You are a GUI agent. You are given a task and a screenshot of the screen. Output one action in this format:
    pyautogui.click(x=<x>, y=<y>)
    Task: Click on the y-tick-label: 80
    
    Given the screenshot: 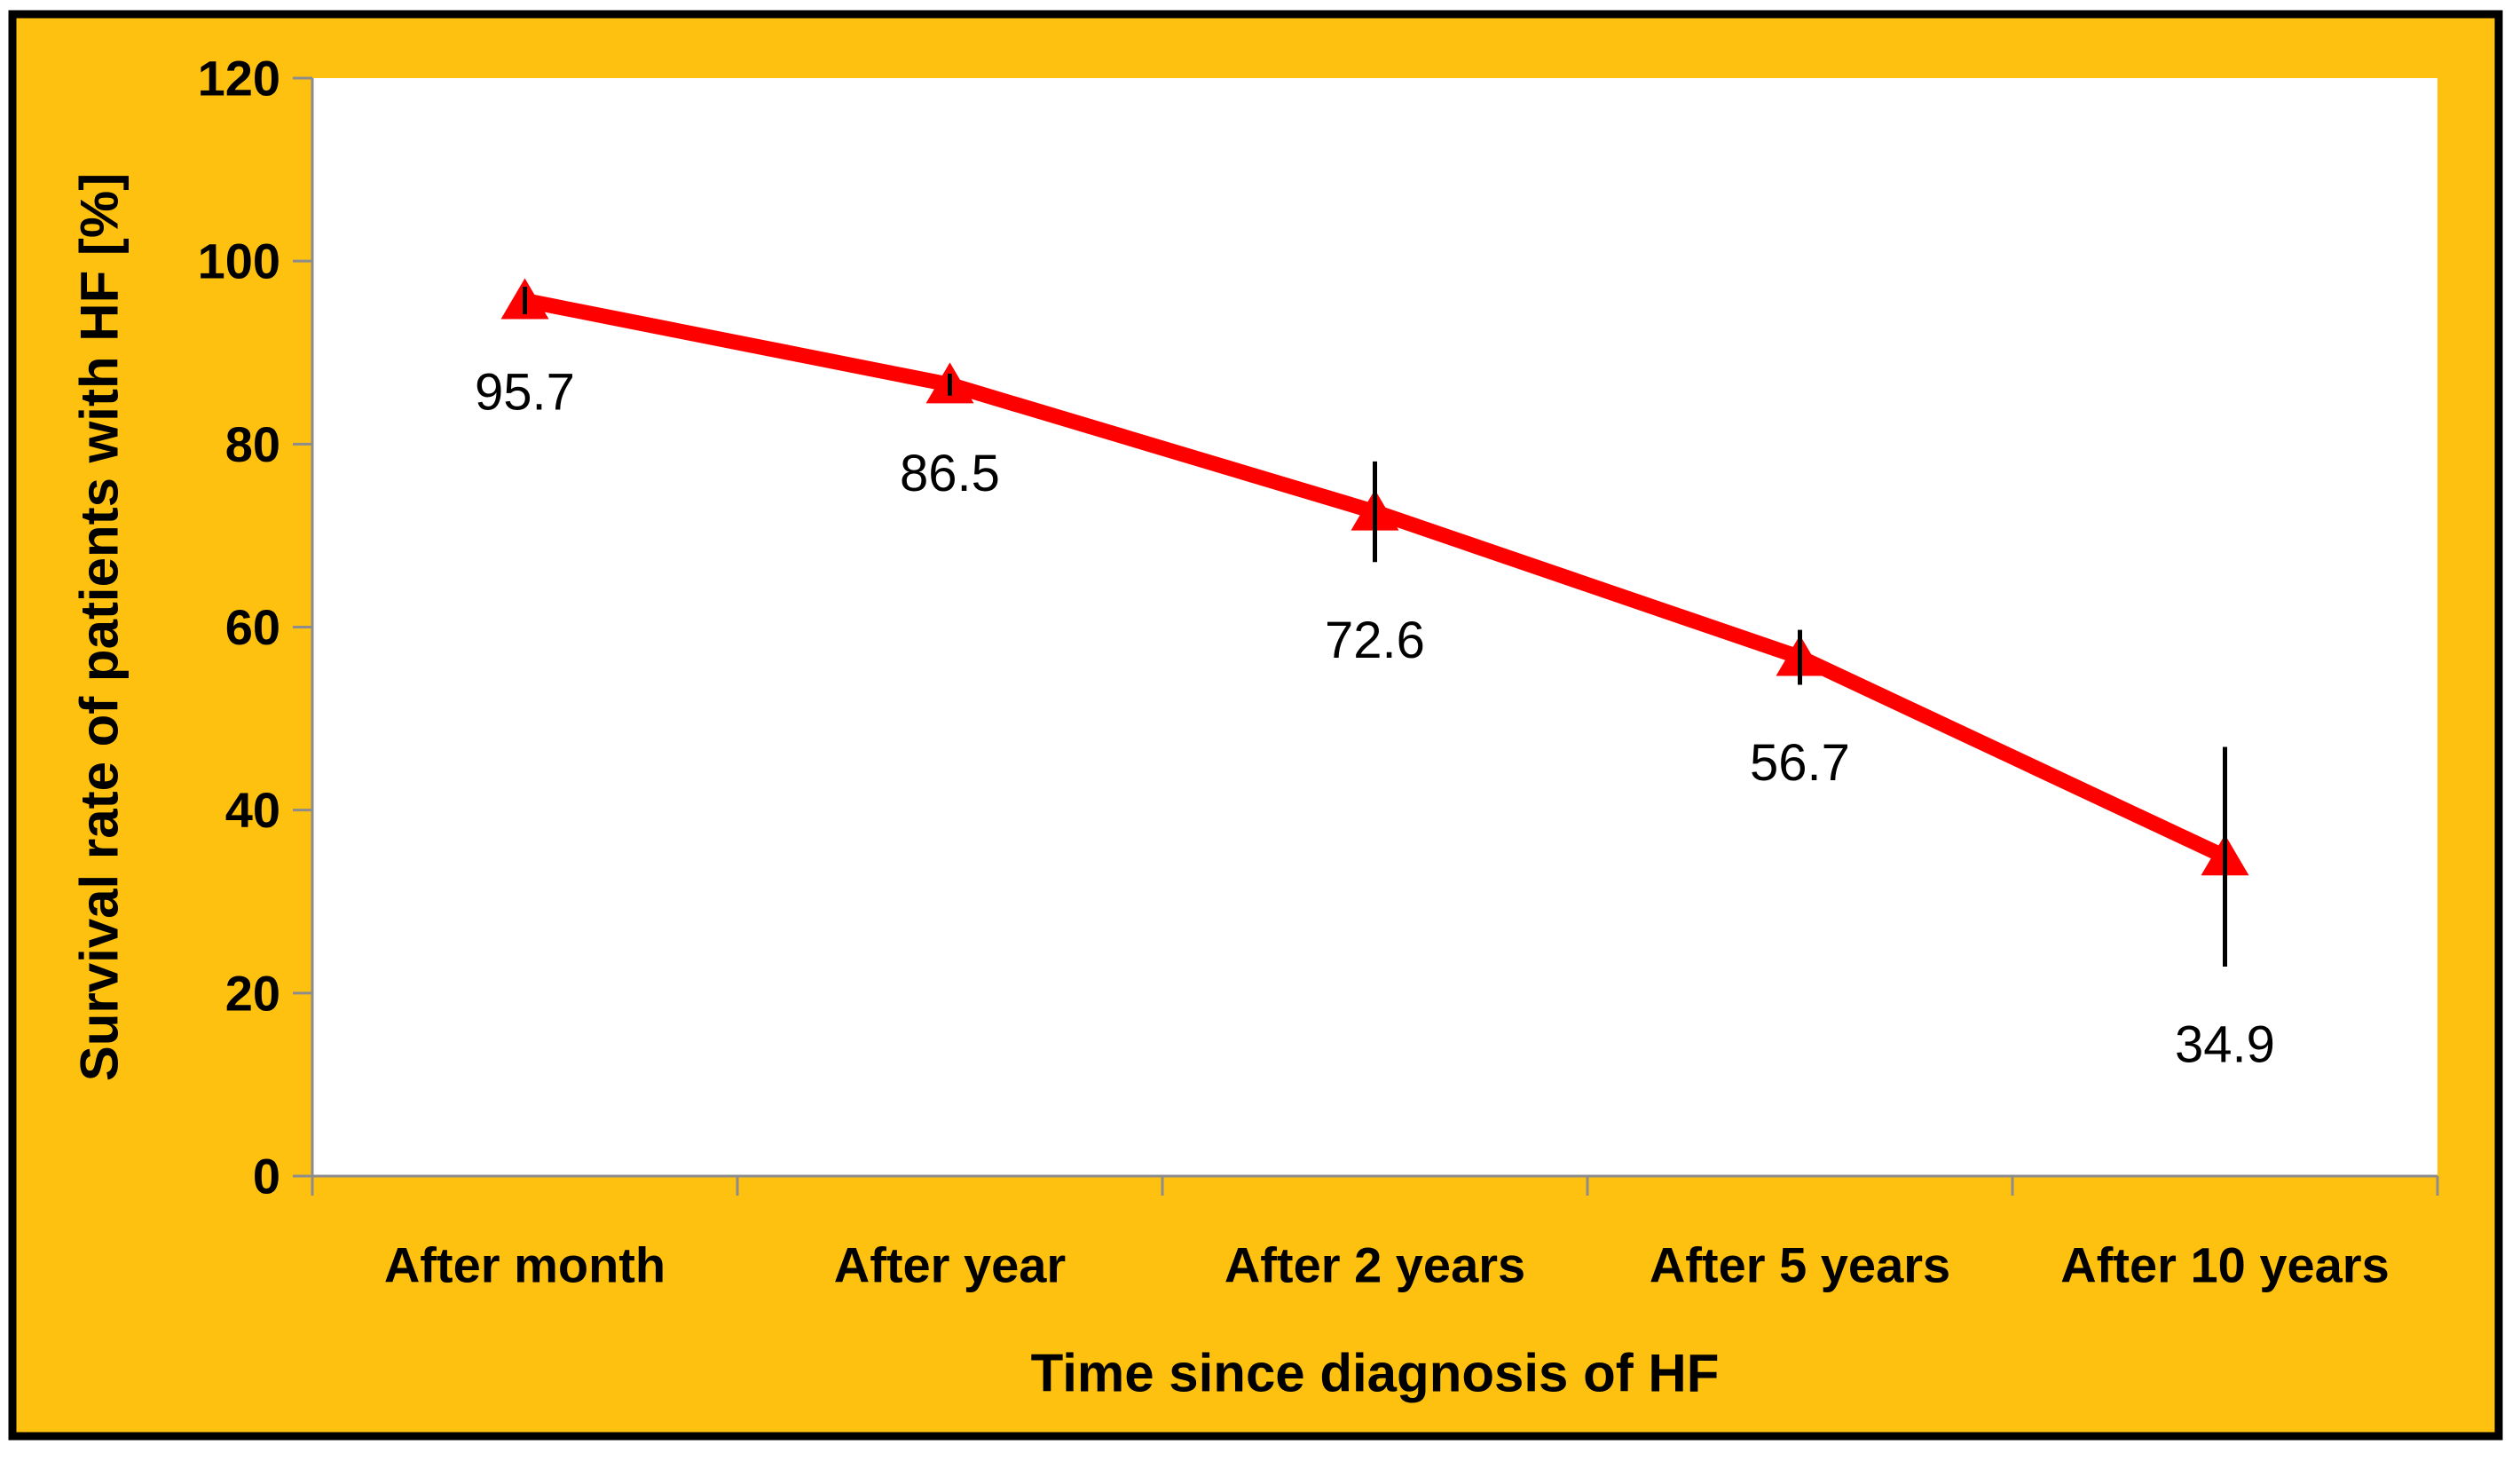 What is the action you would take?
    pyautogui.click(x=252, y=444)
    